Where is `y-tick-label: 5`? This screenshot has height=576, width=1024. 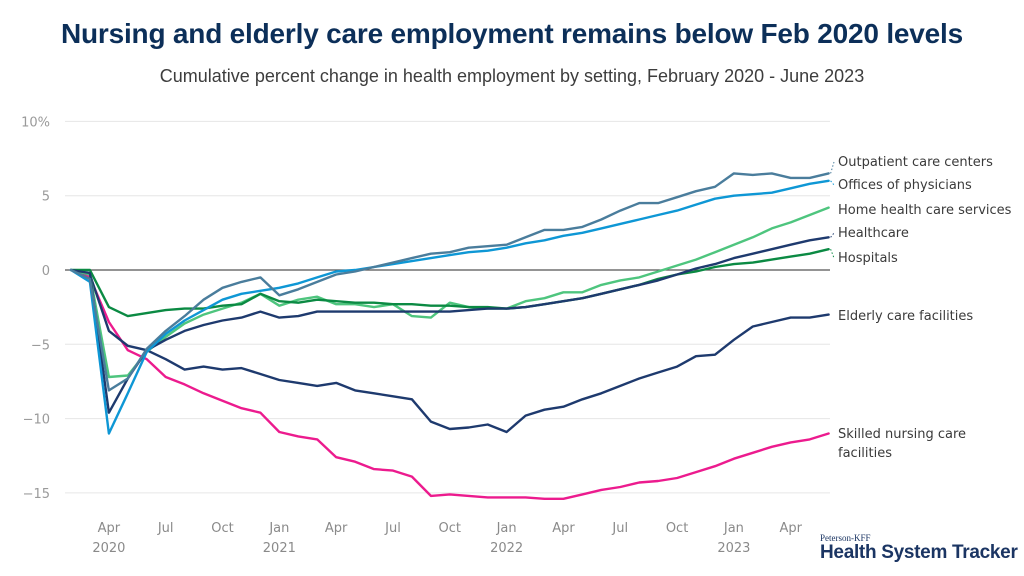 y-tick-label: 5 is located at coordinates (46, 197).